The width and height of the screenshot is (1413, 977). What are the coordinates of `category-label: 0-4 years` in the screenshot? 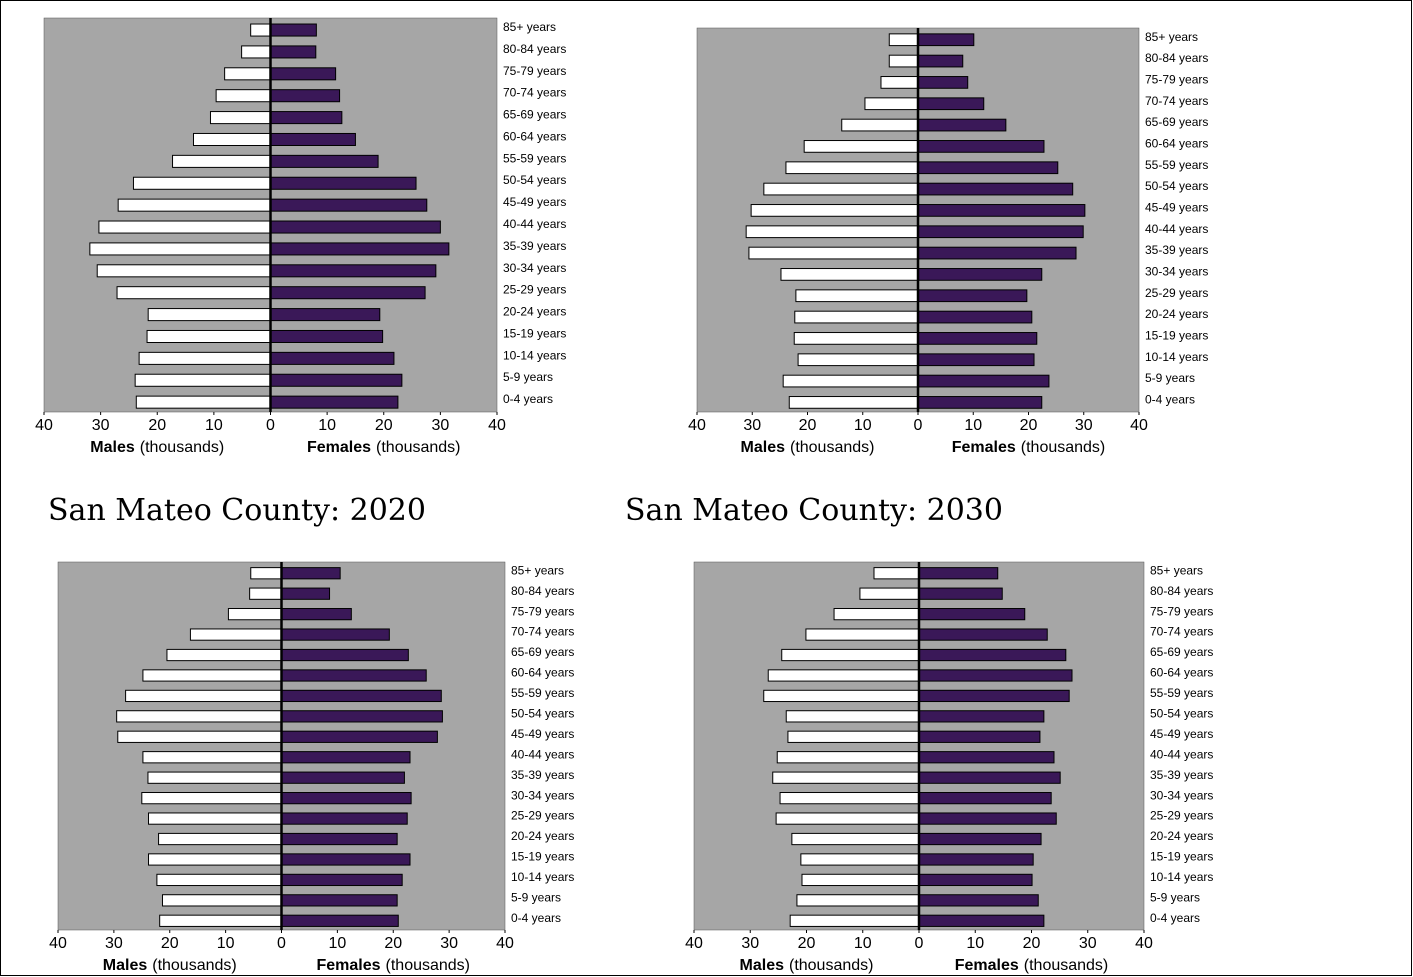 It's located at (536, 918).